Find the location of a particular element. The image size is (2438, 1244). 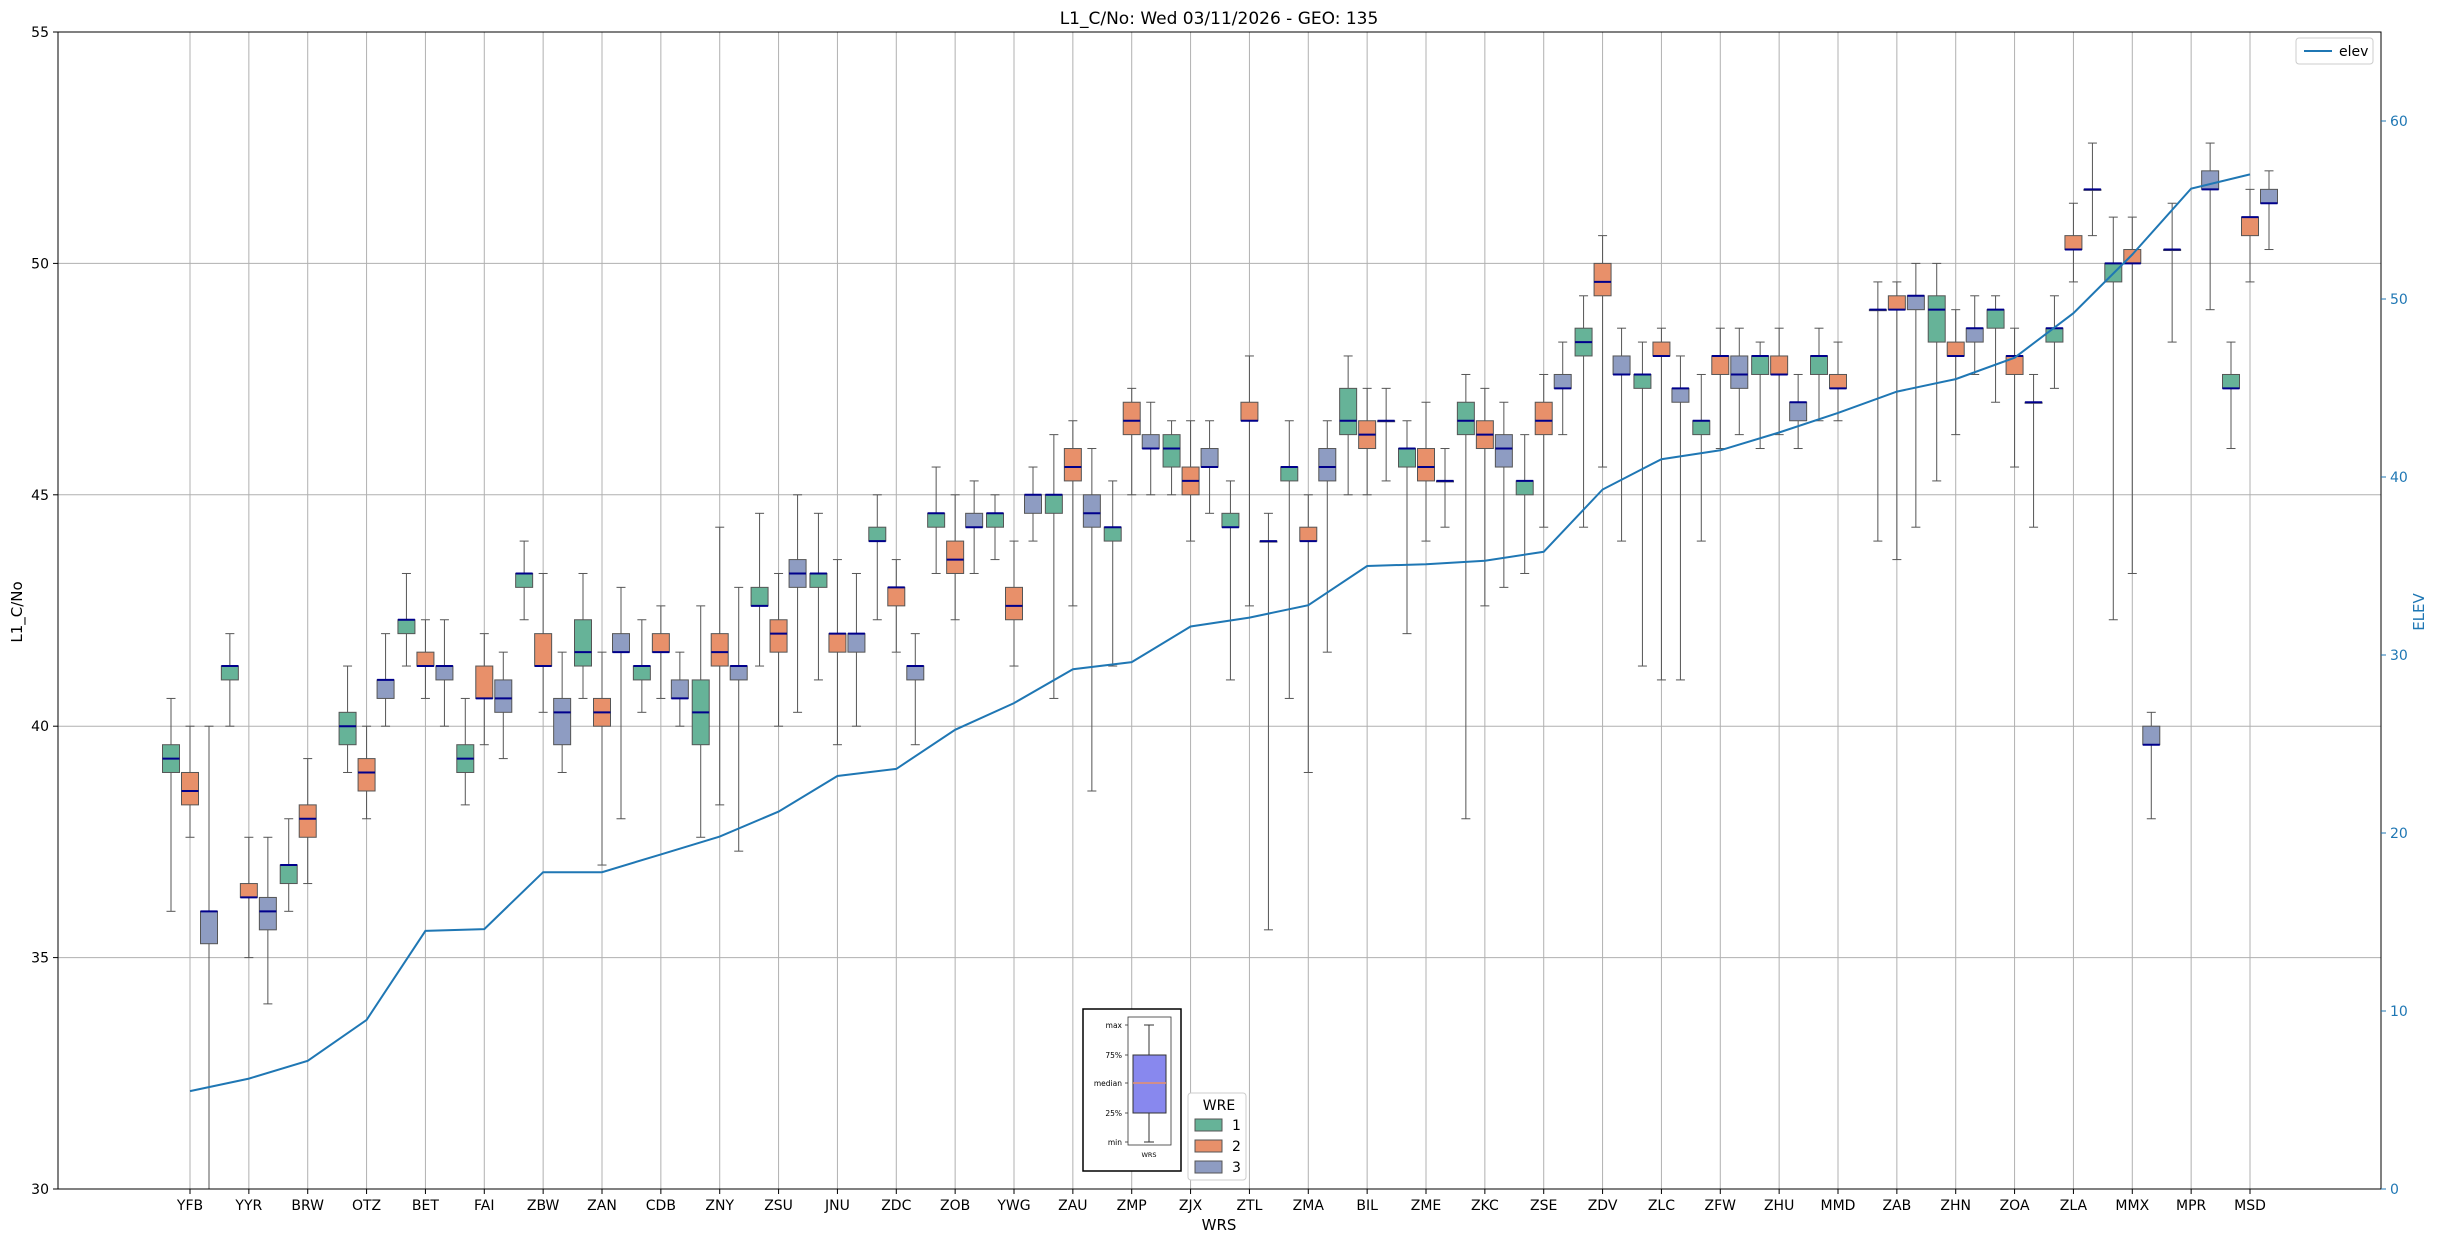

box-mmx-wre1 is located at coordinates (2113, 418).